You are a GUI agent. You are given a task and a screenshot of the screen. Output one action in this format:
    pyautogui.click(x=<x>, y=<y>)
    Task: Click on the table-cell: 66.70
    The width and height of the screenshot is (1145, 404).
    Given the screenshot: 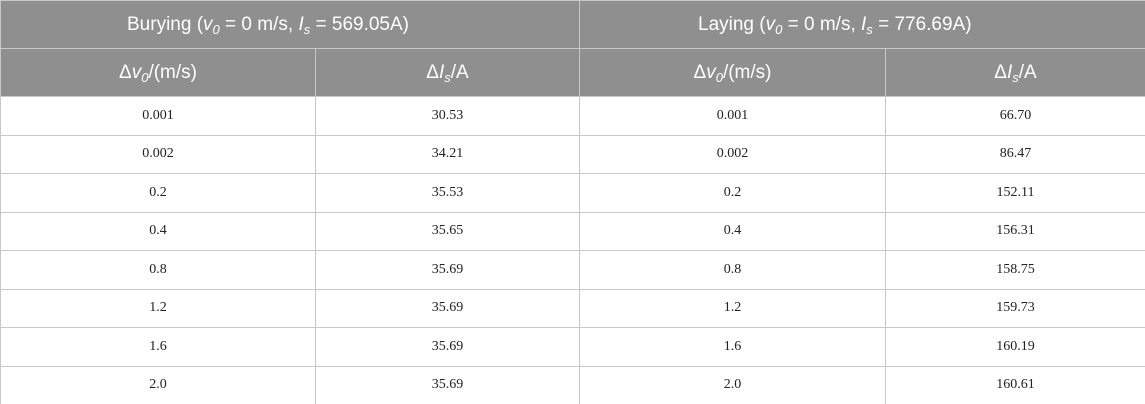 What is the action you would take?
    pyautogui.click(x=1014, y=116)
    